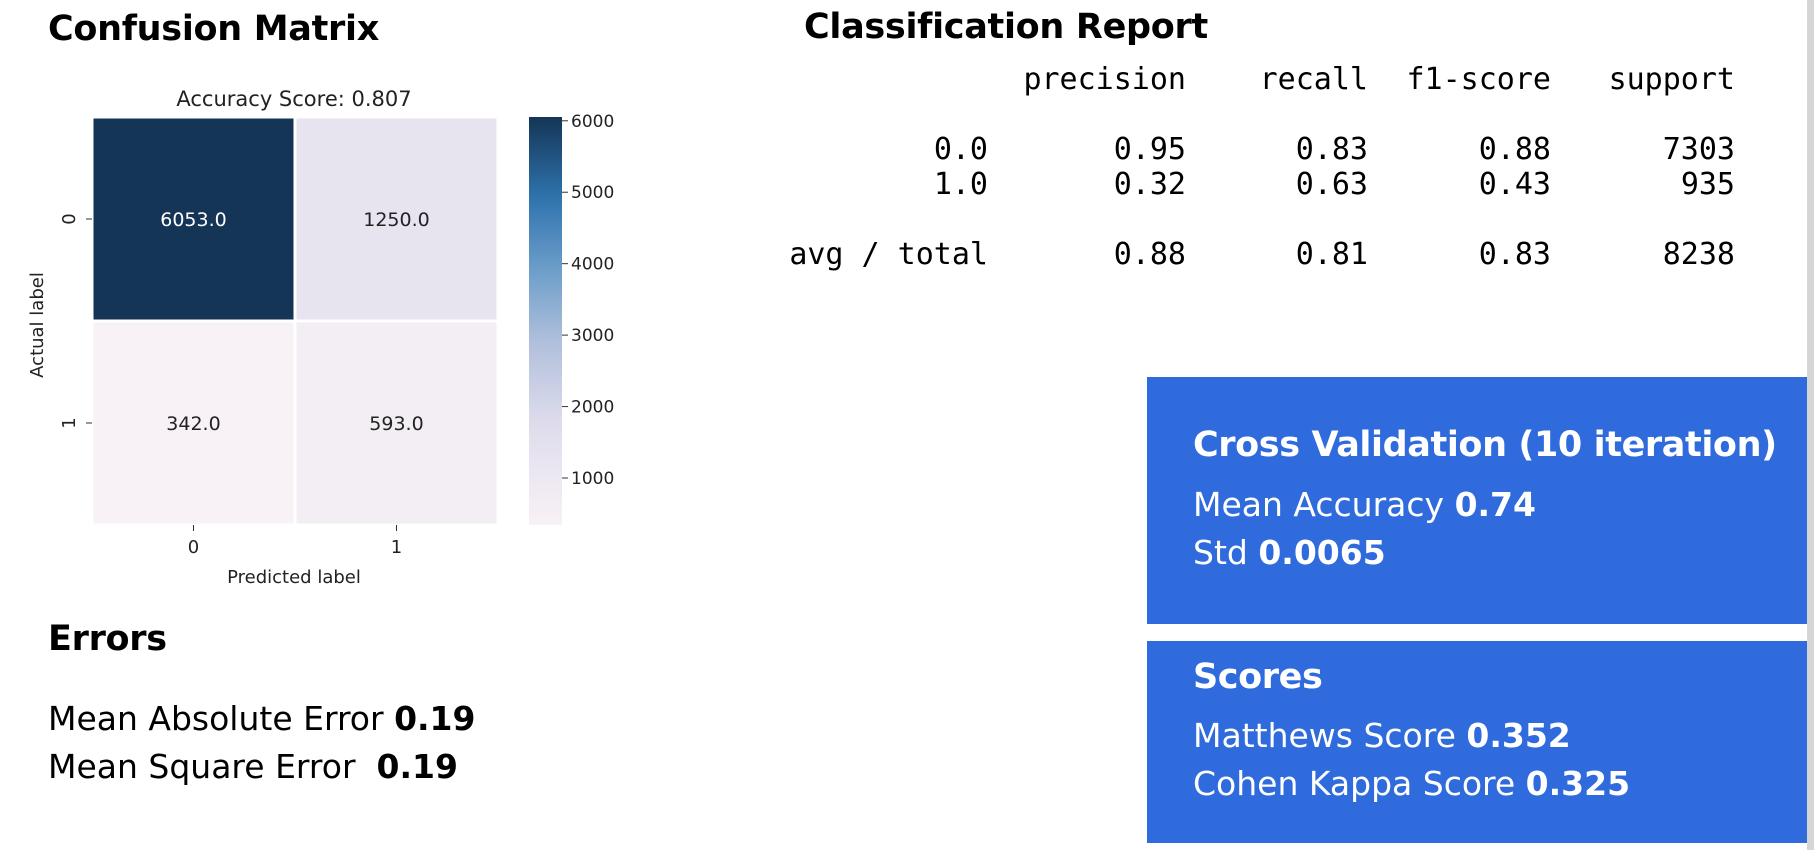 The width and height of the screenshot is (1814, 850). Describe the element at coordinates (1698, 254) in the screenshot. I see `report-cell: 8238` at that location.